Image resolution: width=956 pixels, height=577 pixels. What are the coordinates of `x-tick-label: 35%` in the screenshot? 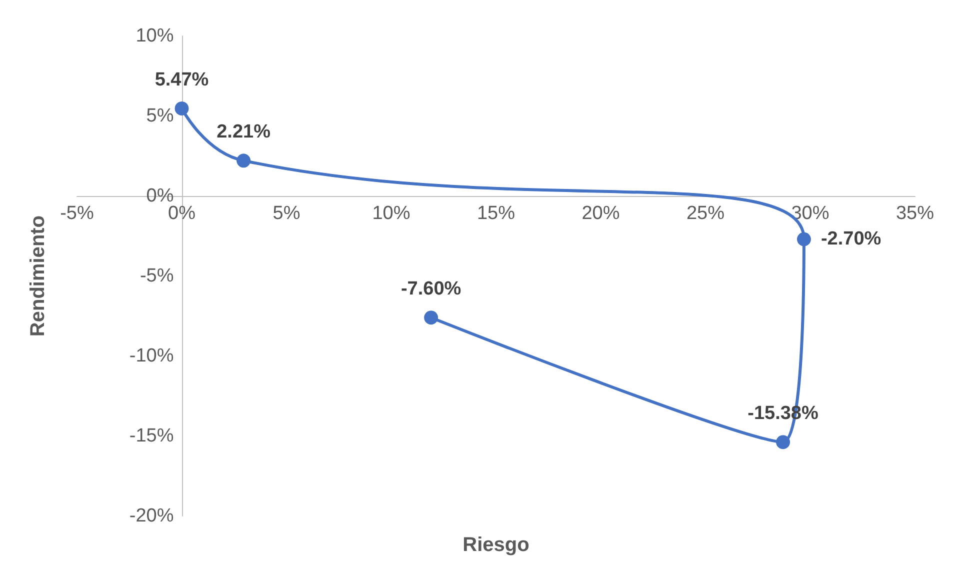 It's located at (915, 213).